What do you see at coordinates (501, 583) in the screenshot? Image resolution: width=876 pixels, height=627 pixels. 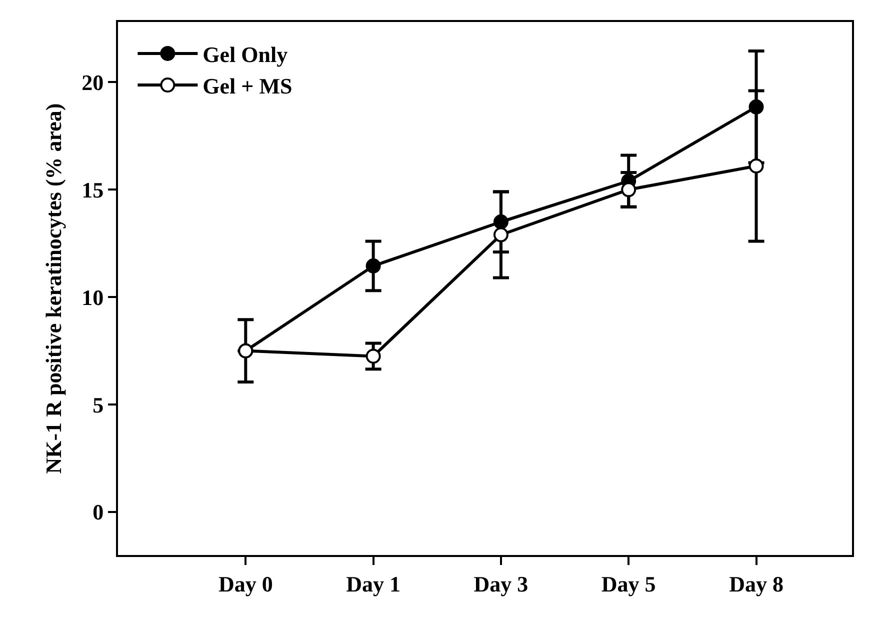 I see `x-tick-label: Day 3` at bounding box center [501, 583].